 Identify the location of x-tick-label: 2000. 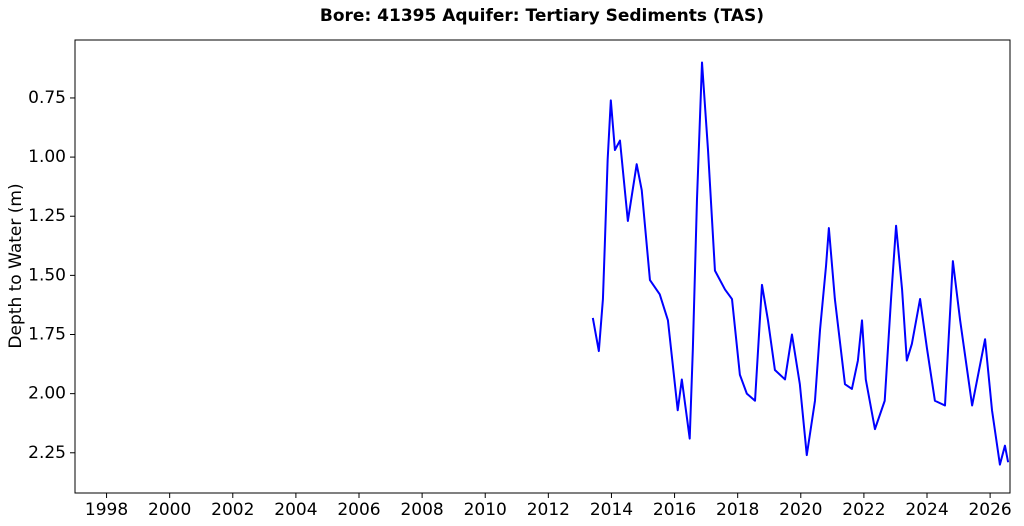
(169, 510).